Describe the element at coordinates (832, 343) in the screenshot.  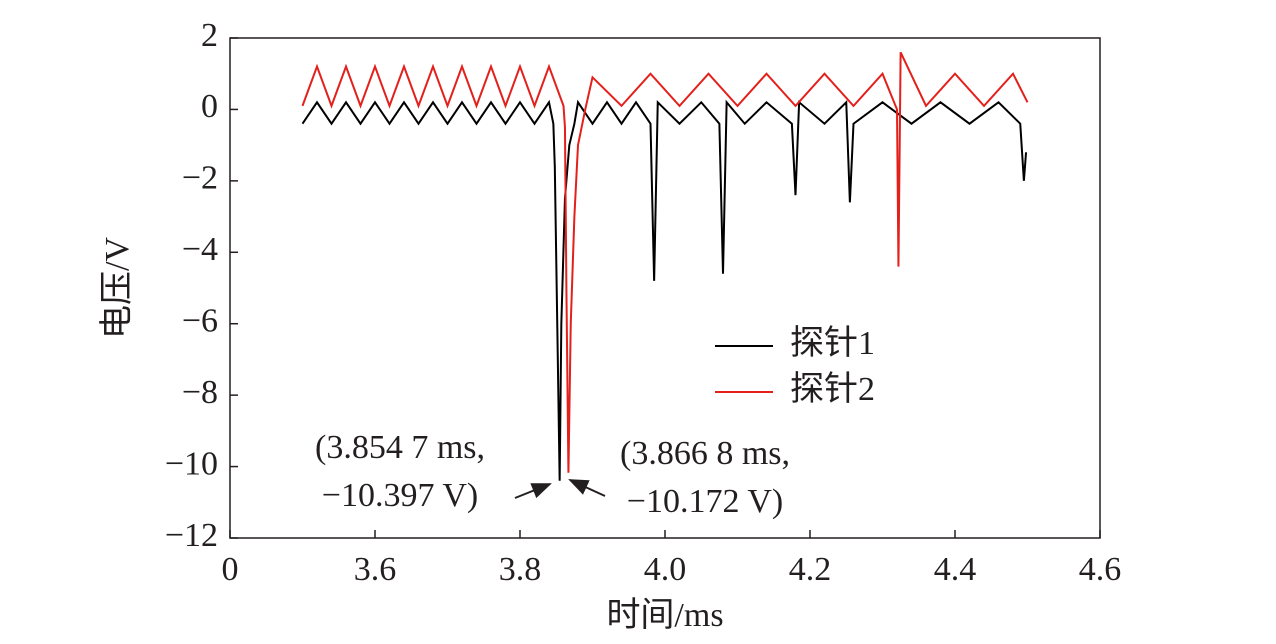
I see `legend-label: 探针1` at that location.